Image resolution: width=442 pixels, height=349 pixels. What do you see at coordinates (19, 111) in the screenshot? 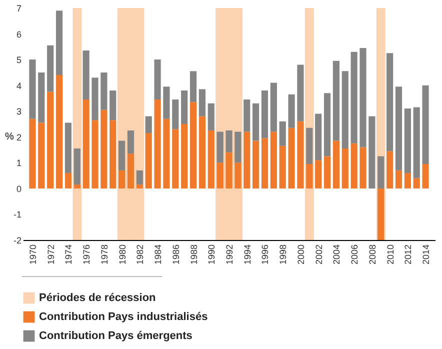
I see `y-tick-label: 3` at bounding box center [19, 111].